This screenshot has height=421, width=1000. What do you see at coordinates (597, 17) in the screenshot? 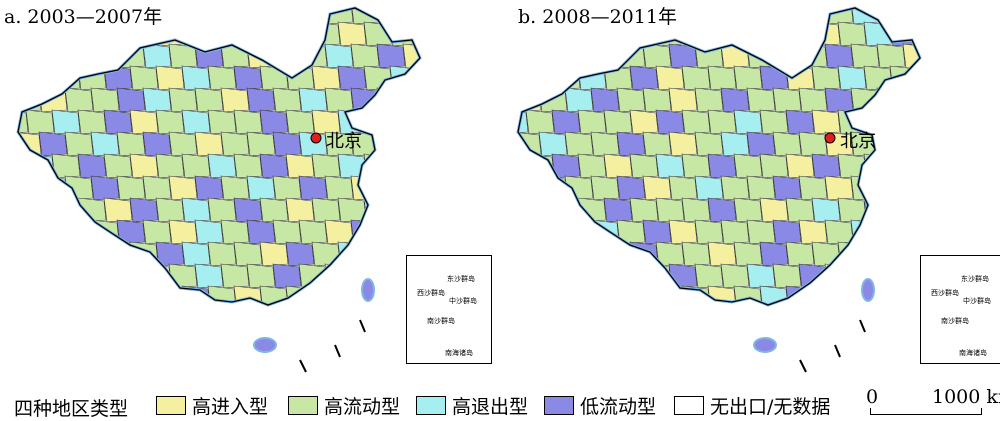
I see `panel-title-b: b. 2008—2011年` at bounding box center [597, 17].